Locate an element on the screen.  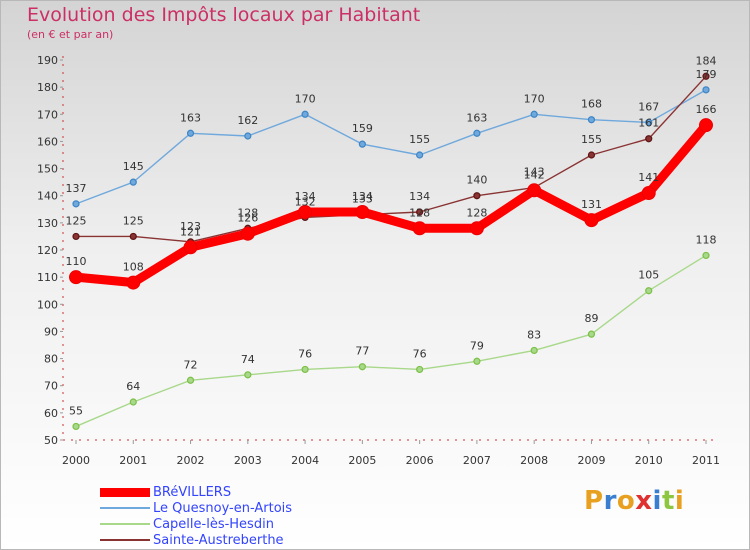
data-label-3: 155 is located at coordinates (591, 139).